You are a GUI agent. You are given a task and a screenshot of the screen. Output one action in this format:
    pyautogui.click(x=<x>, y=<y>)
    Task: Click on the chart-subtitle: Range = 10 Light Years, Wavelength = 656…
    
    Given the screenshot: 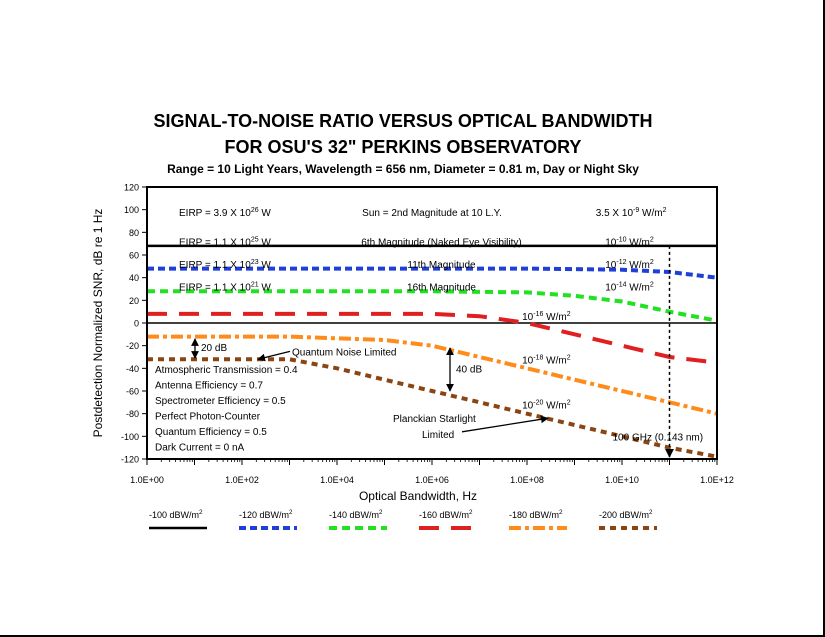 What is the action you would take?
    pyautogui.click(x=403, y=169)
    